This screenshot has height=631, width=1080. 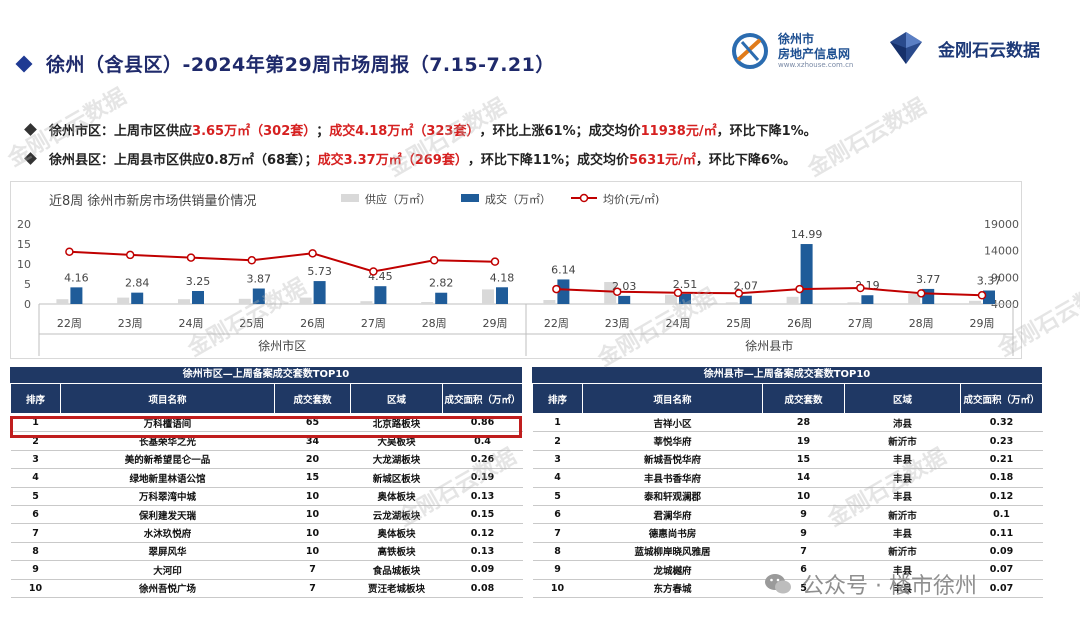 What do you see at coordinates (1001, 515) in the screenshot?
I see `table-cell: 0.1` at bounding box center [1001, 515].